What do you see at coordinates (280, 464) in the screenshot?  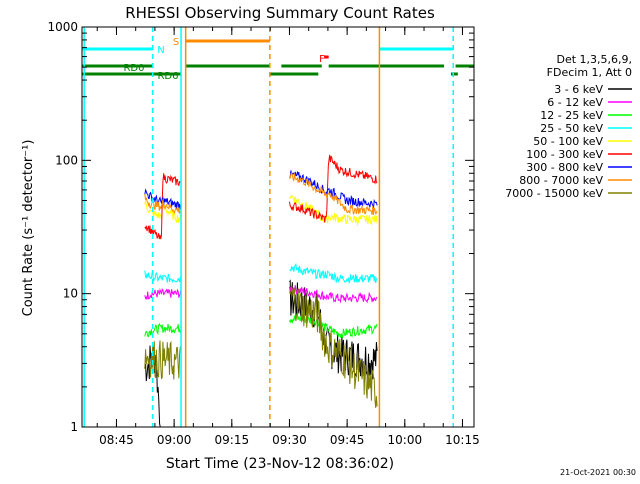 I see `x-axis-label: Start Time (23-Nov-12 08:36:02)` at bounding box center [280, 464].